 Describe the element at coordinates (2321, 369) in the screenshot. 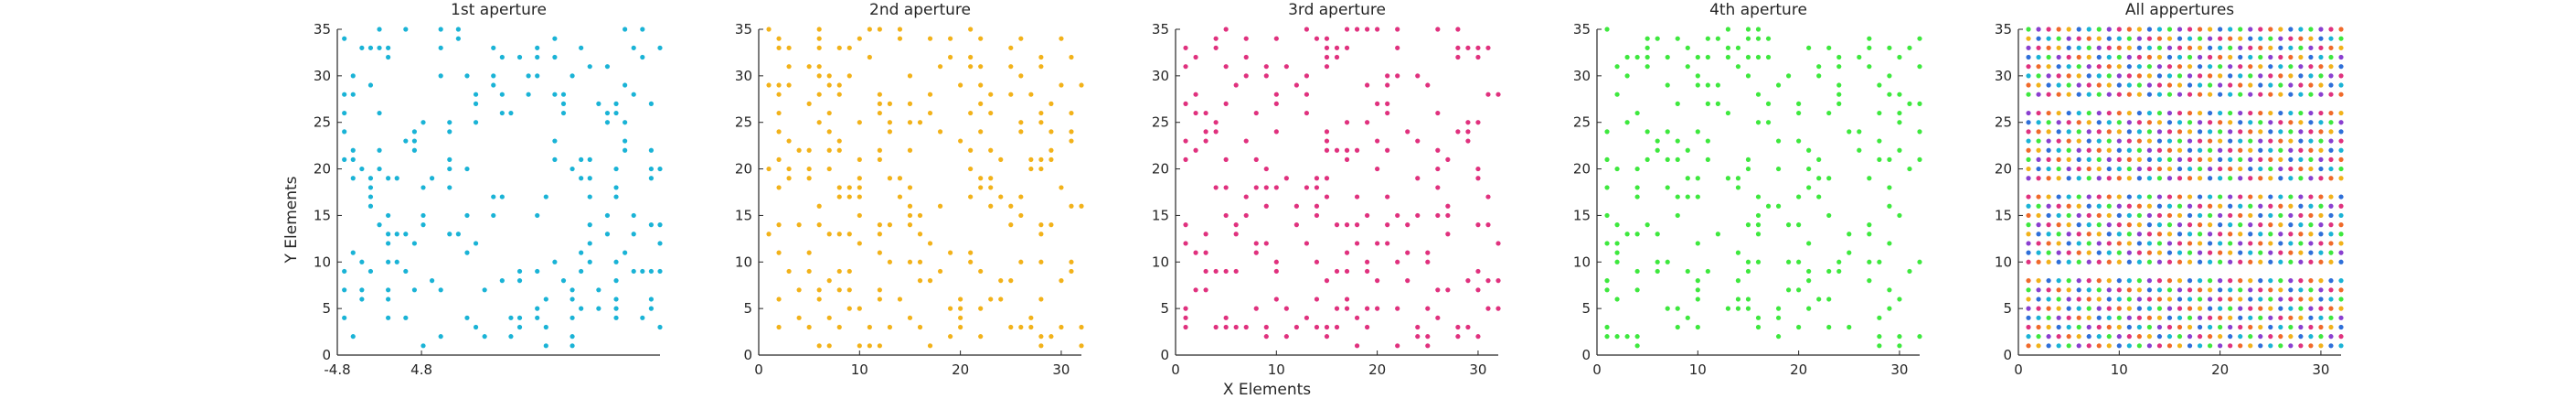

I see `x-tick-label: 30` at that location.